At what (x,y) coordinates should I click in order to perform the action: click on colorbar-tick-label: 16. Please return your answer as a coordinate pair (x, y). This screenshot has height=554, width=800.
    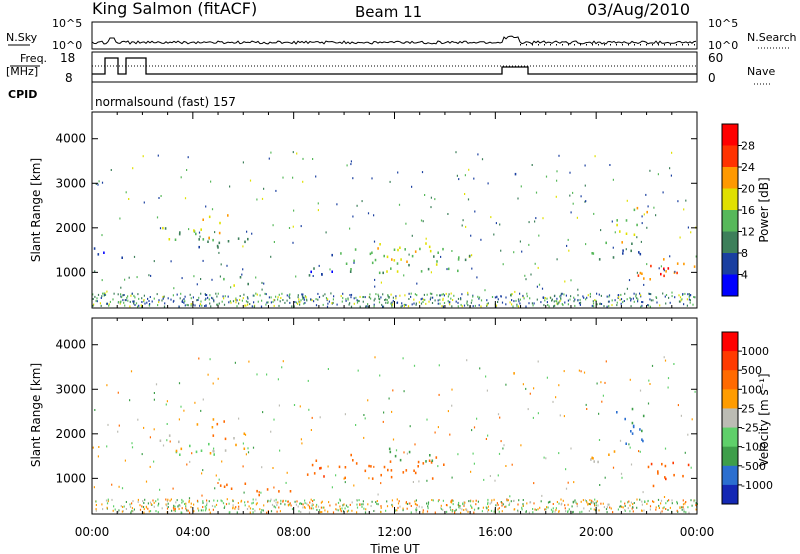
    Looking at the image, I should click on (748, 210).